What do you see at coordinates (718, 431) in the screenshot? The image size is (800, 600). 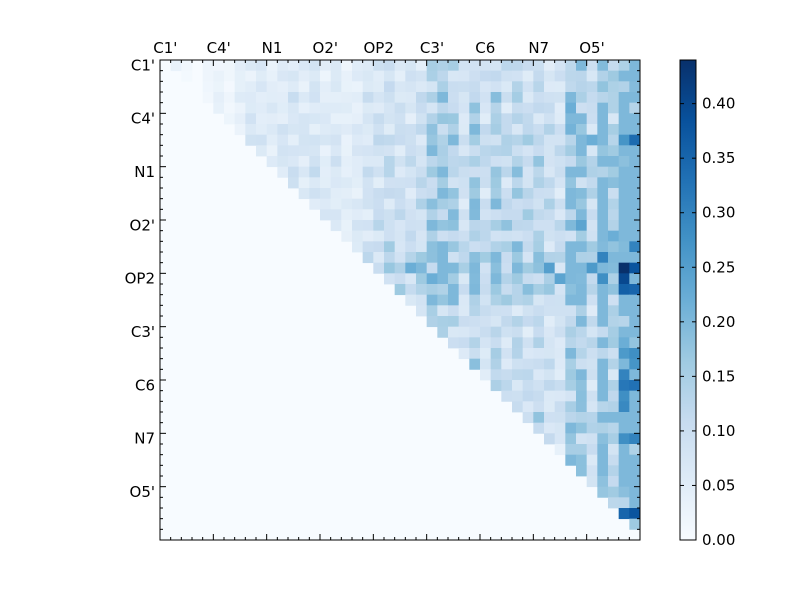 I see `colorbar-tick-label: 0.10` at bounding box center [718, 431].